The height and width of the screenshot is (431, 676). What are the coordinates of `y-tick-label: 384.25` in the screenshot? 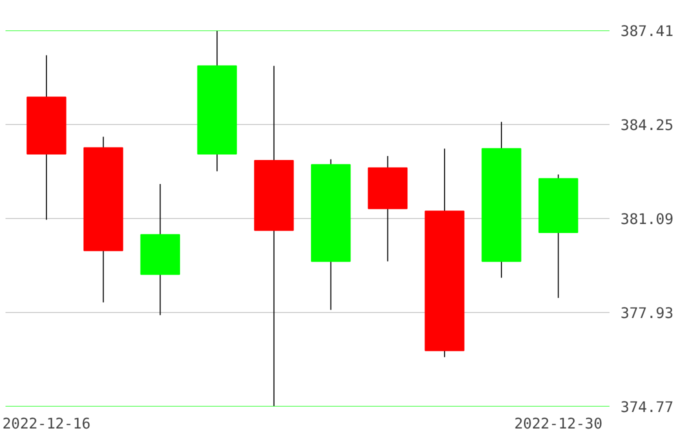 It's located at (647, 125).